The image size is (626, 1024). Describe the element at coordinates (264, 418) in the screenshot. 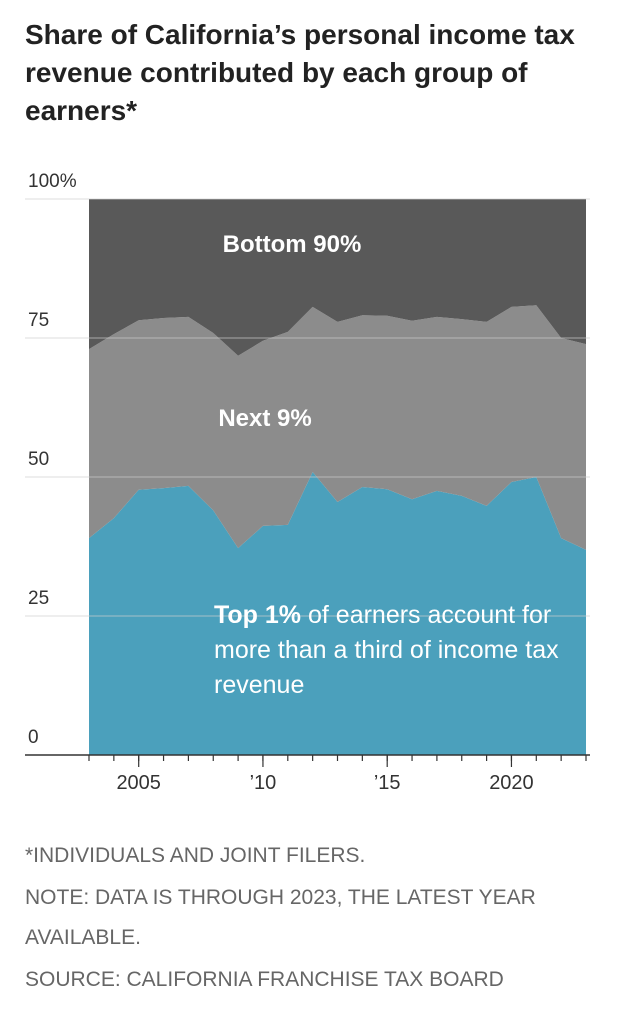

I see `series-label: Next 9%` at that location.